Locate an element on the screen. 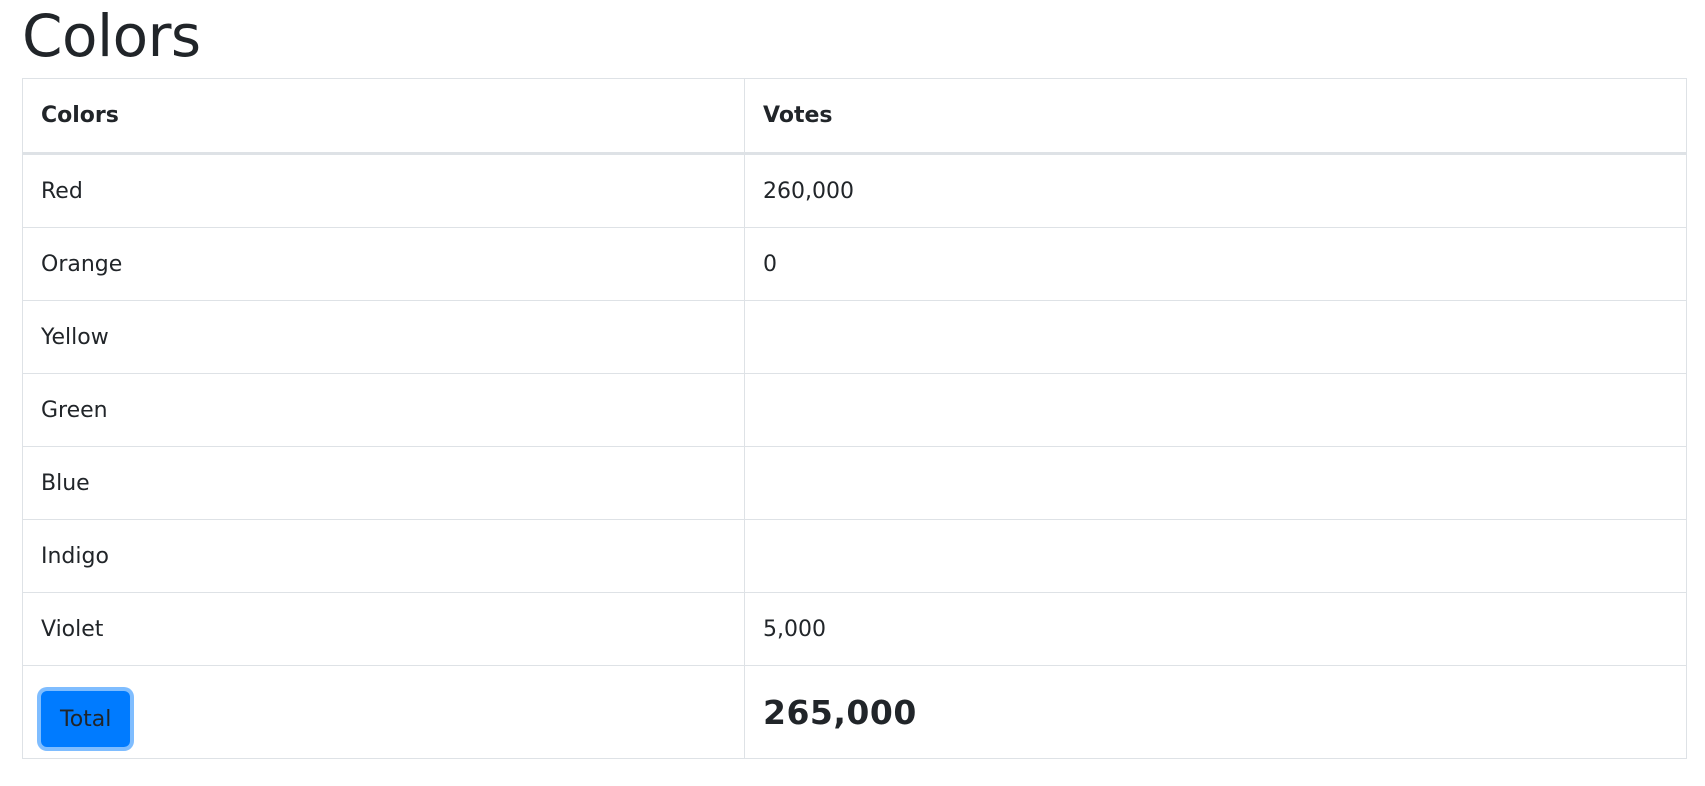 The width and height of the screenshot is (1705, 786). total-row: Total 265,000 is located at coordinates (854, 712).